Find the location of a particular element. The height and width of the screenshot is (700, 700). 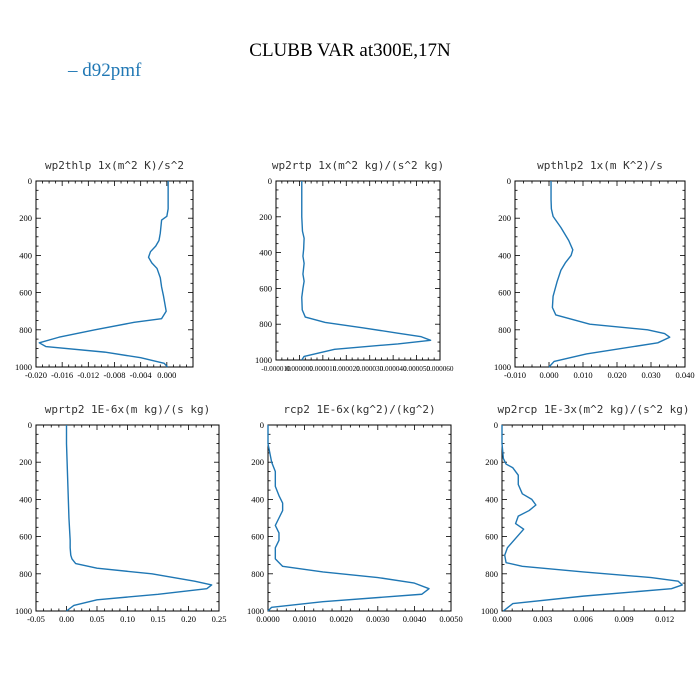

panel-title: wpthlp2 1x(m K^2)/s is located at coordinates (600, 165).